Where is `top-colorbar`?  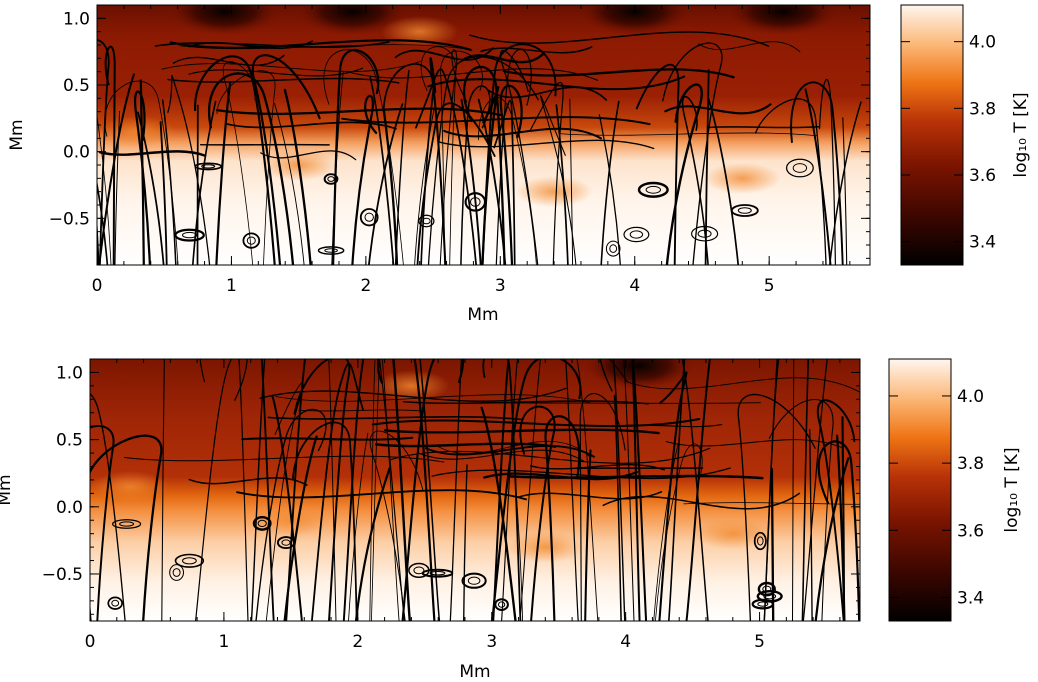 top-colorbar is located at coordinates (932, 135).